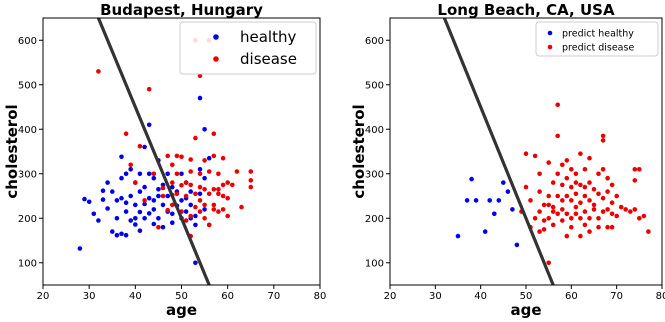 This screenshot has width=665, height=322. Describe the element at coordinates (268, 59) in the screenshot. I see `legend-label: disease` at that location.